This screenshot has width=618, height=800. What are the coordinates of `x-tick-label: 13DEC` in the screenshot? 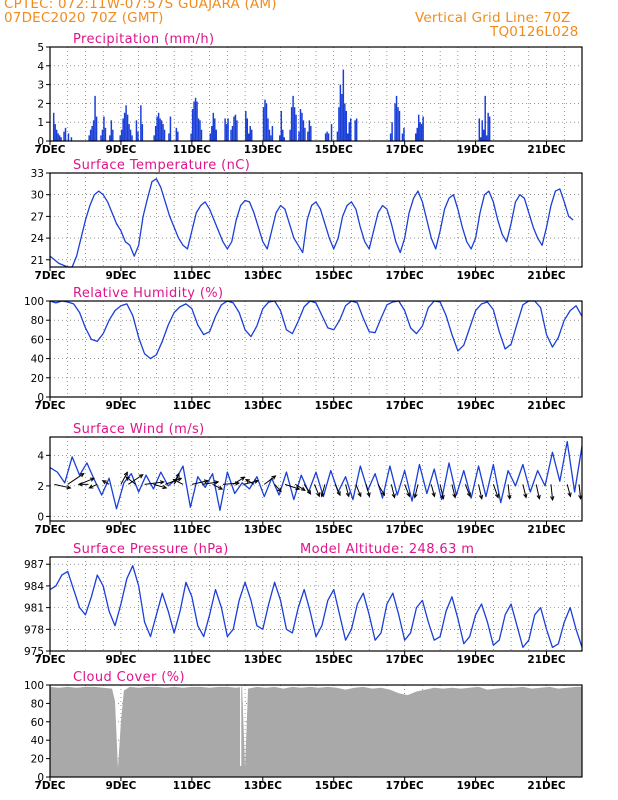 It's located at (263, 530).